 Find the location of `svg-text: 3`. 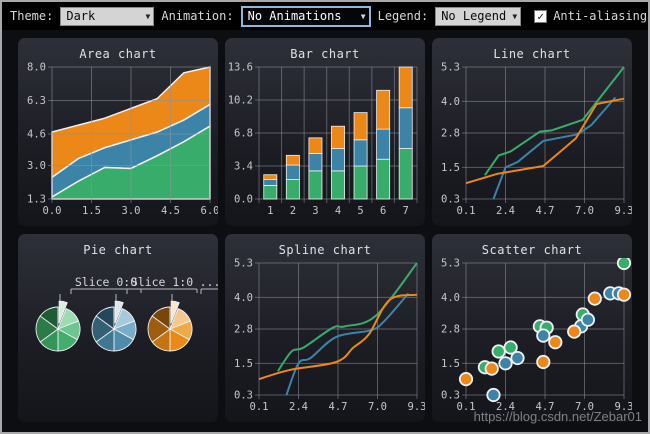

svg-text: 3 is located at coordinates (315, 211).